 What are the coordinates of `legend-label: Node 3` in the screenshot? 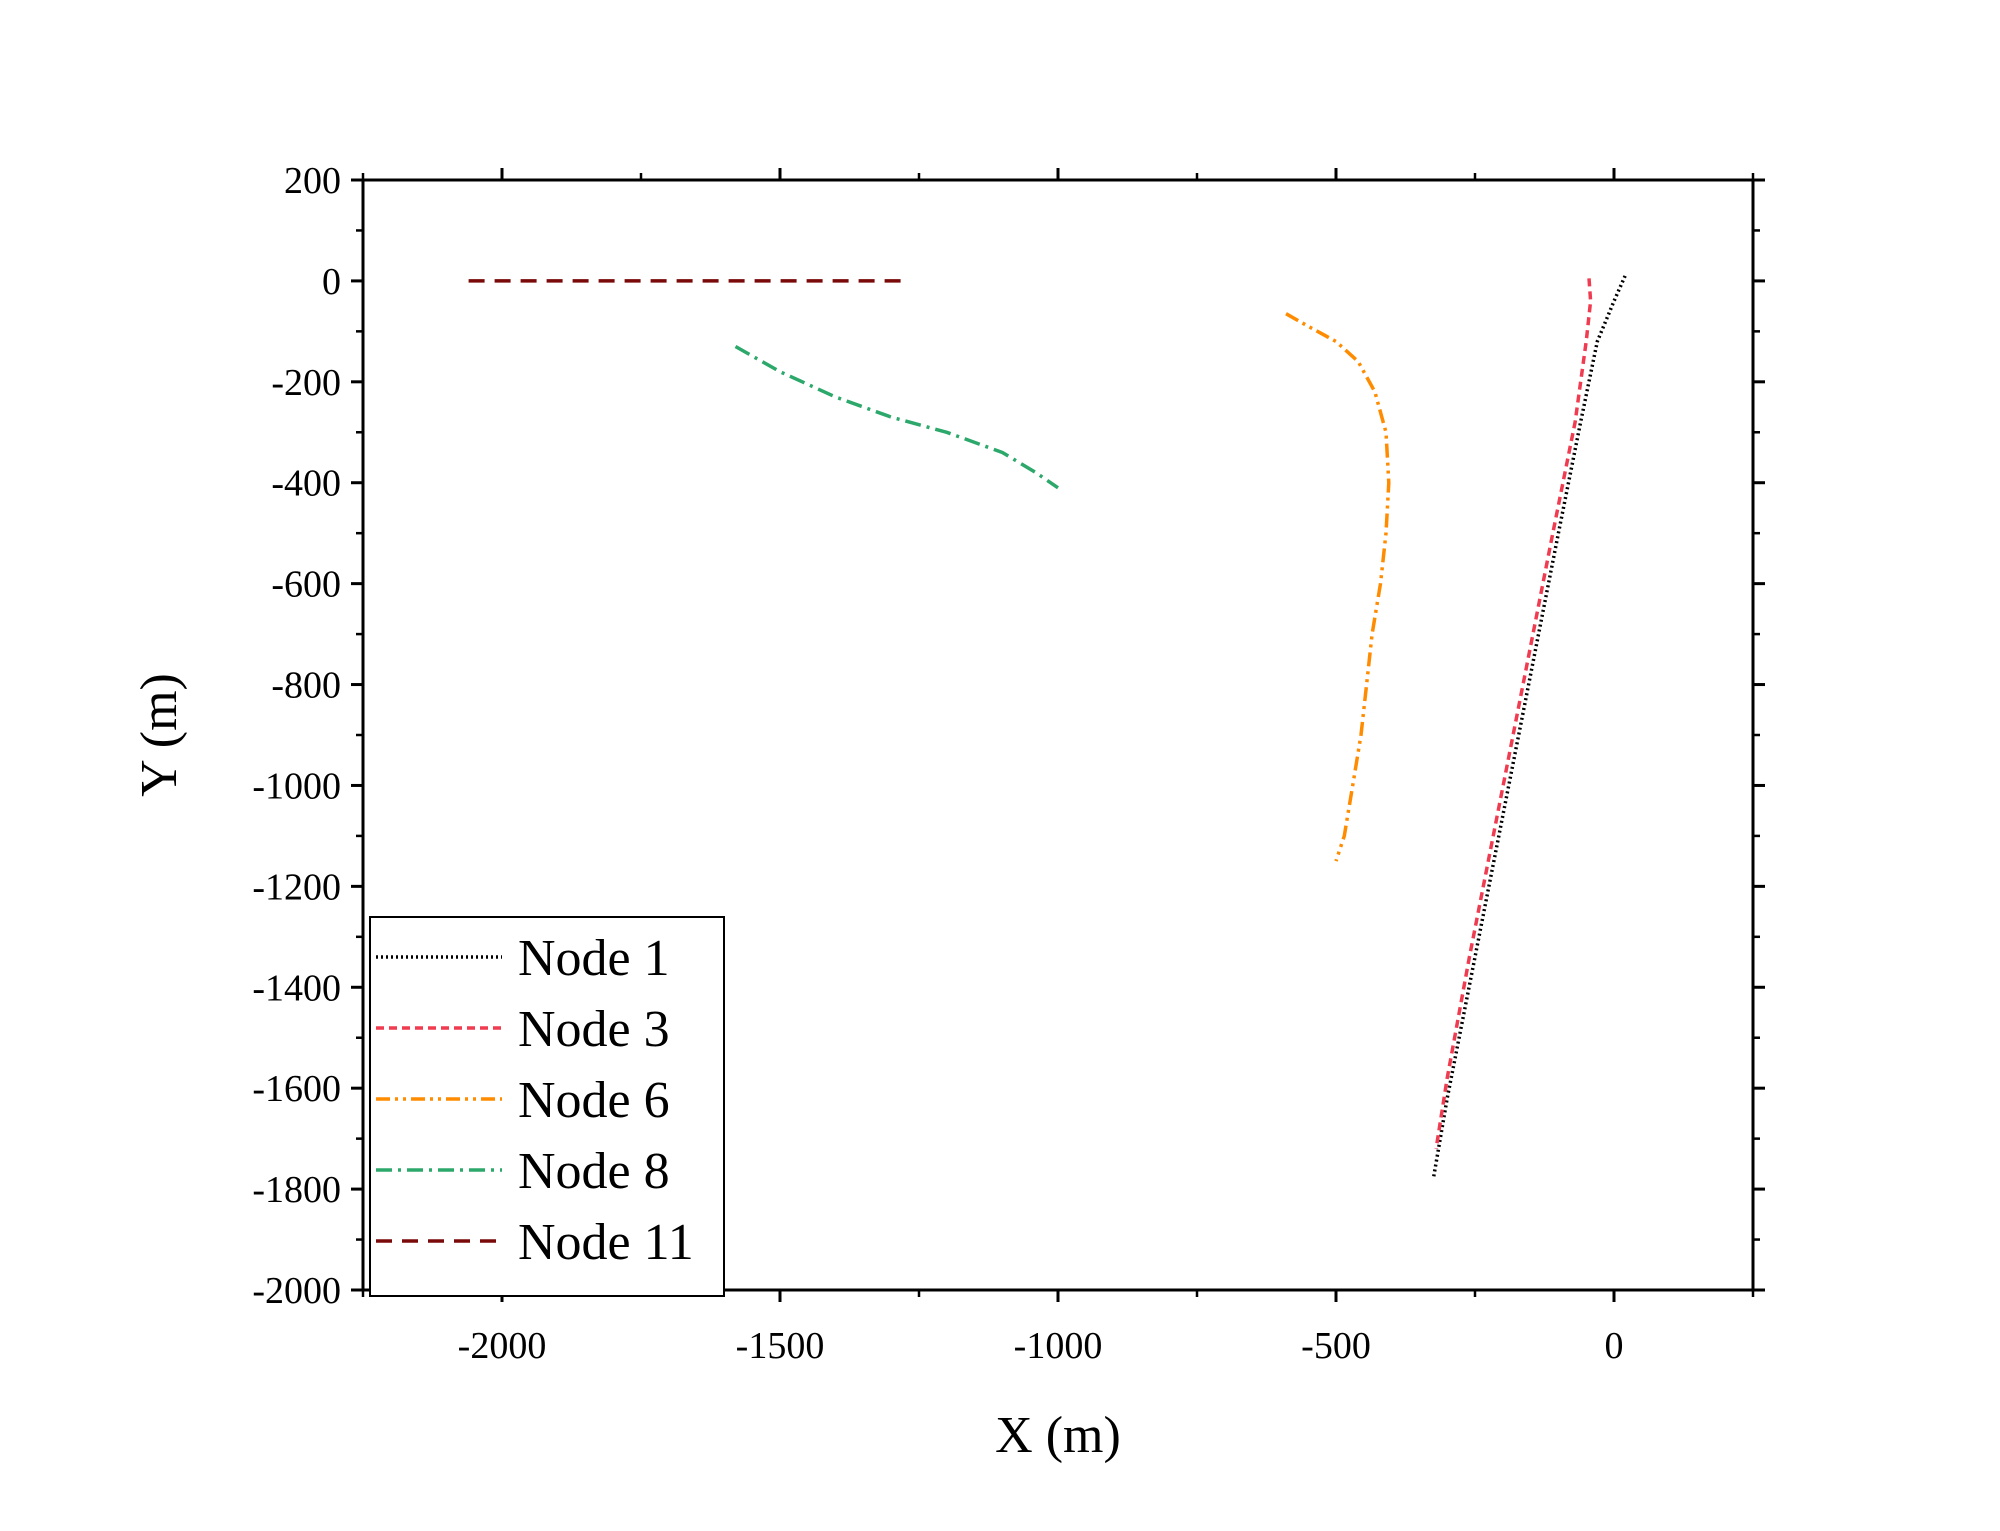 It's located at (594, 1029).